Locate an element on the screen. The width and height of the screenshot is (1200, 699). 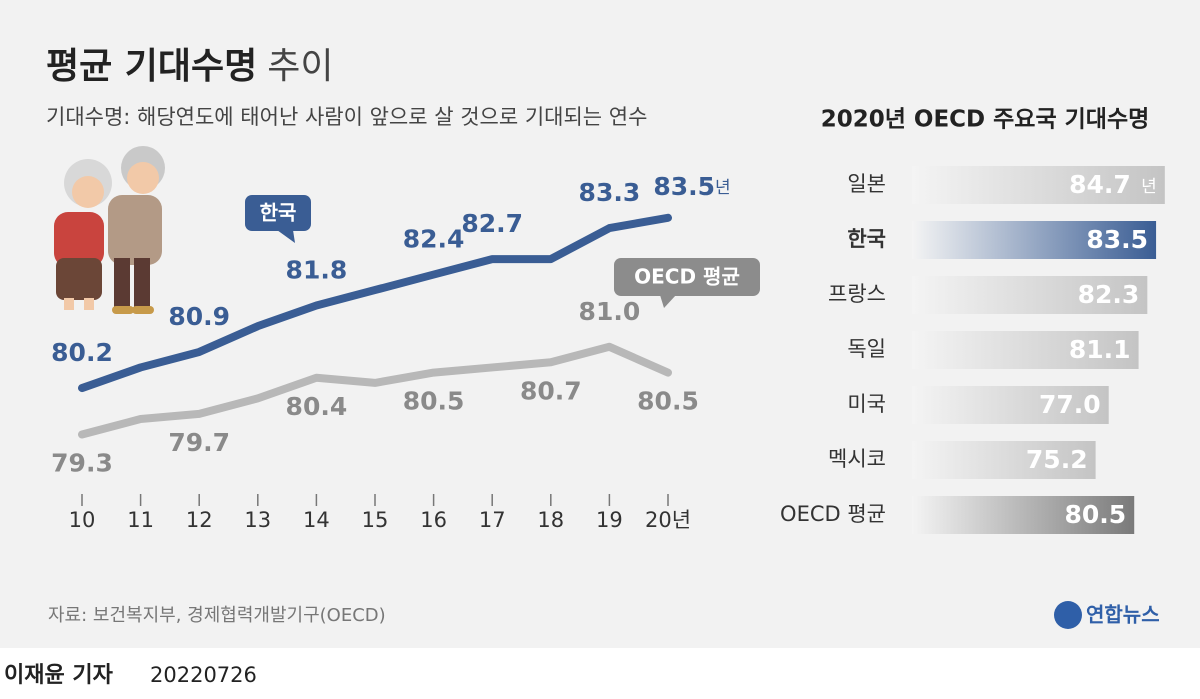
x-tick-label: 19 is located at coordinates (609, 520).